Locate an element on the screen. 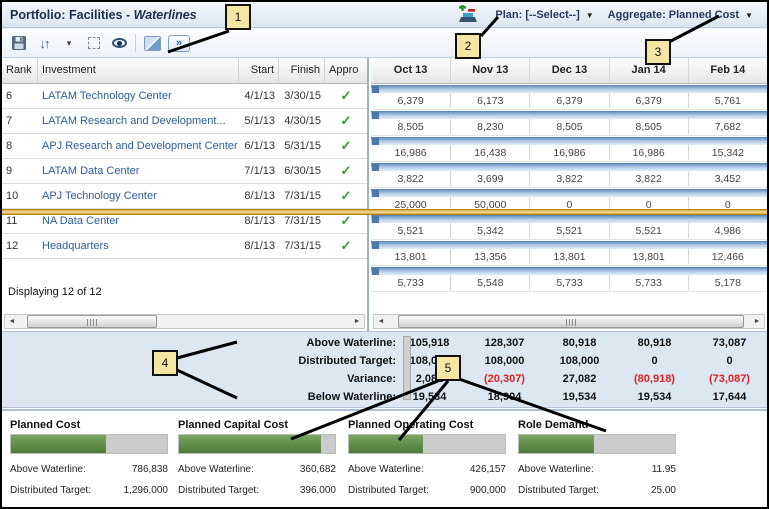  summary-value: (80,918) is located at coordinates (654, 379).